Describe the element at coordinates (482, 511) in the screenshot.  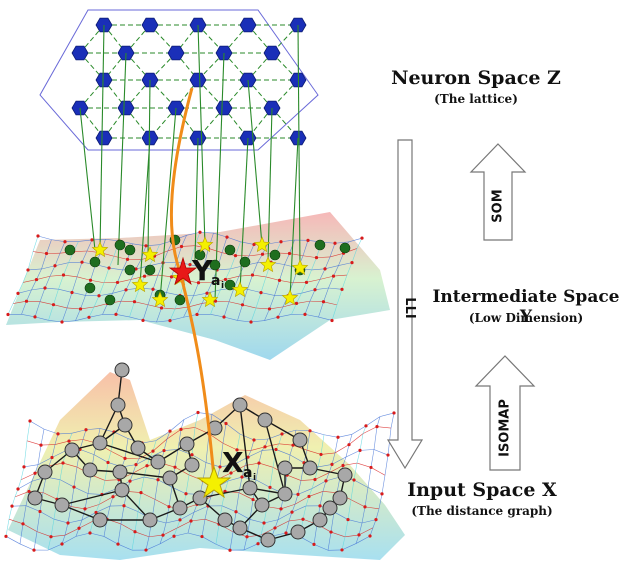
I see `input-space-subtitle: (The distance graph)` at that location.